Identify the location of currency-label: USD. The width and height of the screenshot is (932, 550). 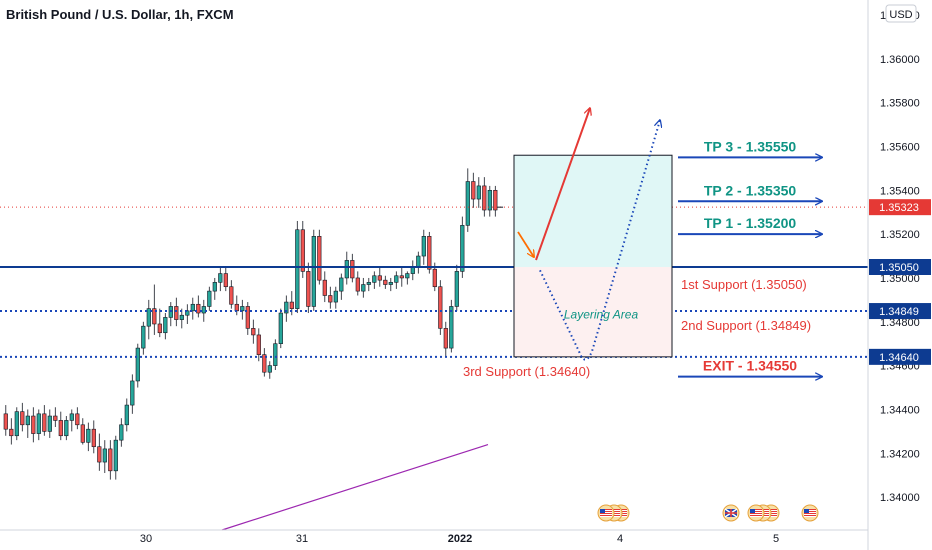
(900, 15).